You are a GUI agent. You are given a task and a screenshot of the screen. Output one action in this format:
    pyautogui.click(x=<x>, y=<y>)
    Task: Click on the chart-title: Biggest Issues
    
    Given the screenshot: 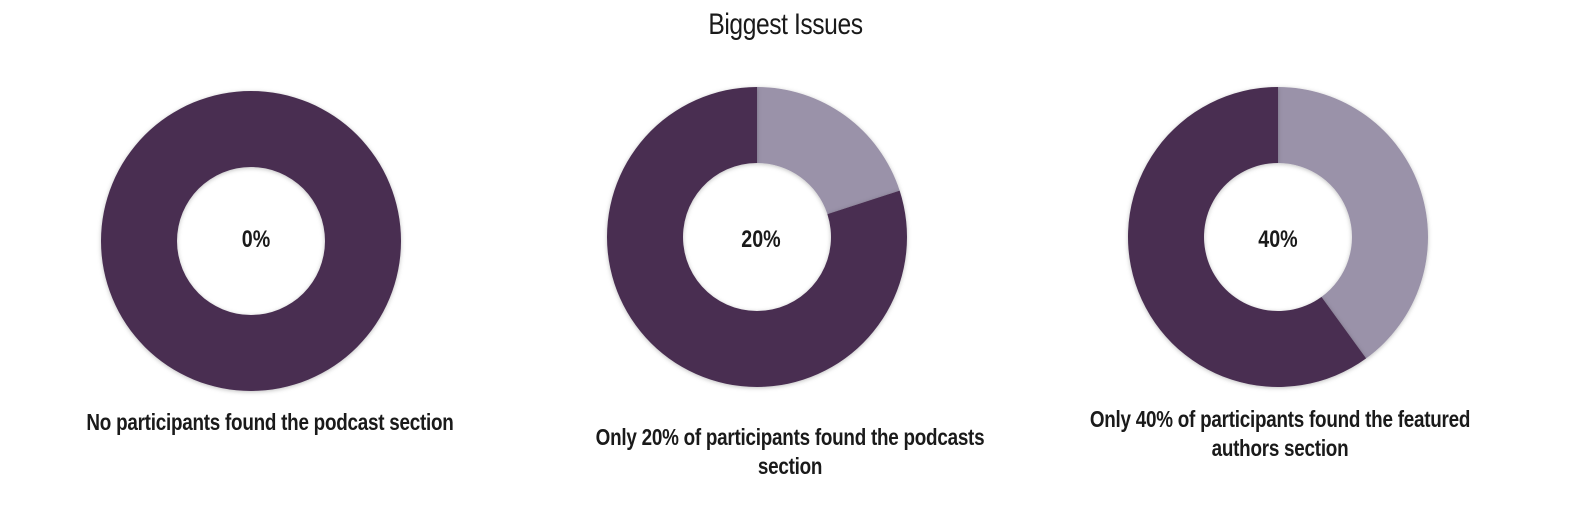 What is the action you would take?
    pyautogui.click(x=785, y=24)
    